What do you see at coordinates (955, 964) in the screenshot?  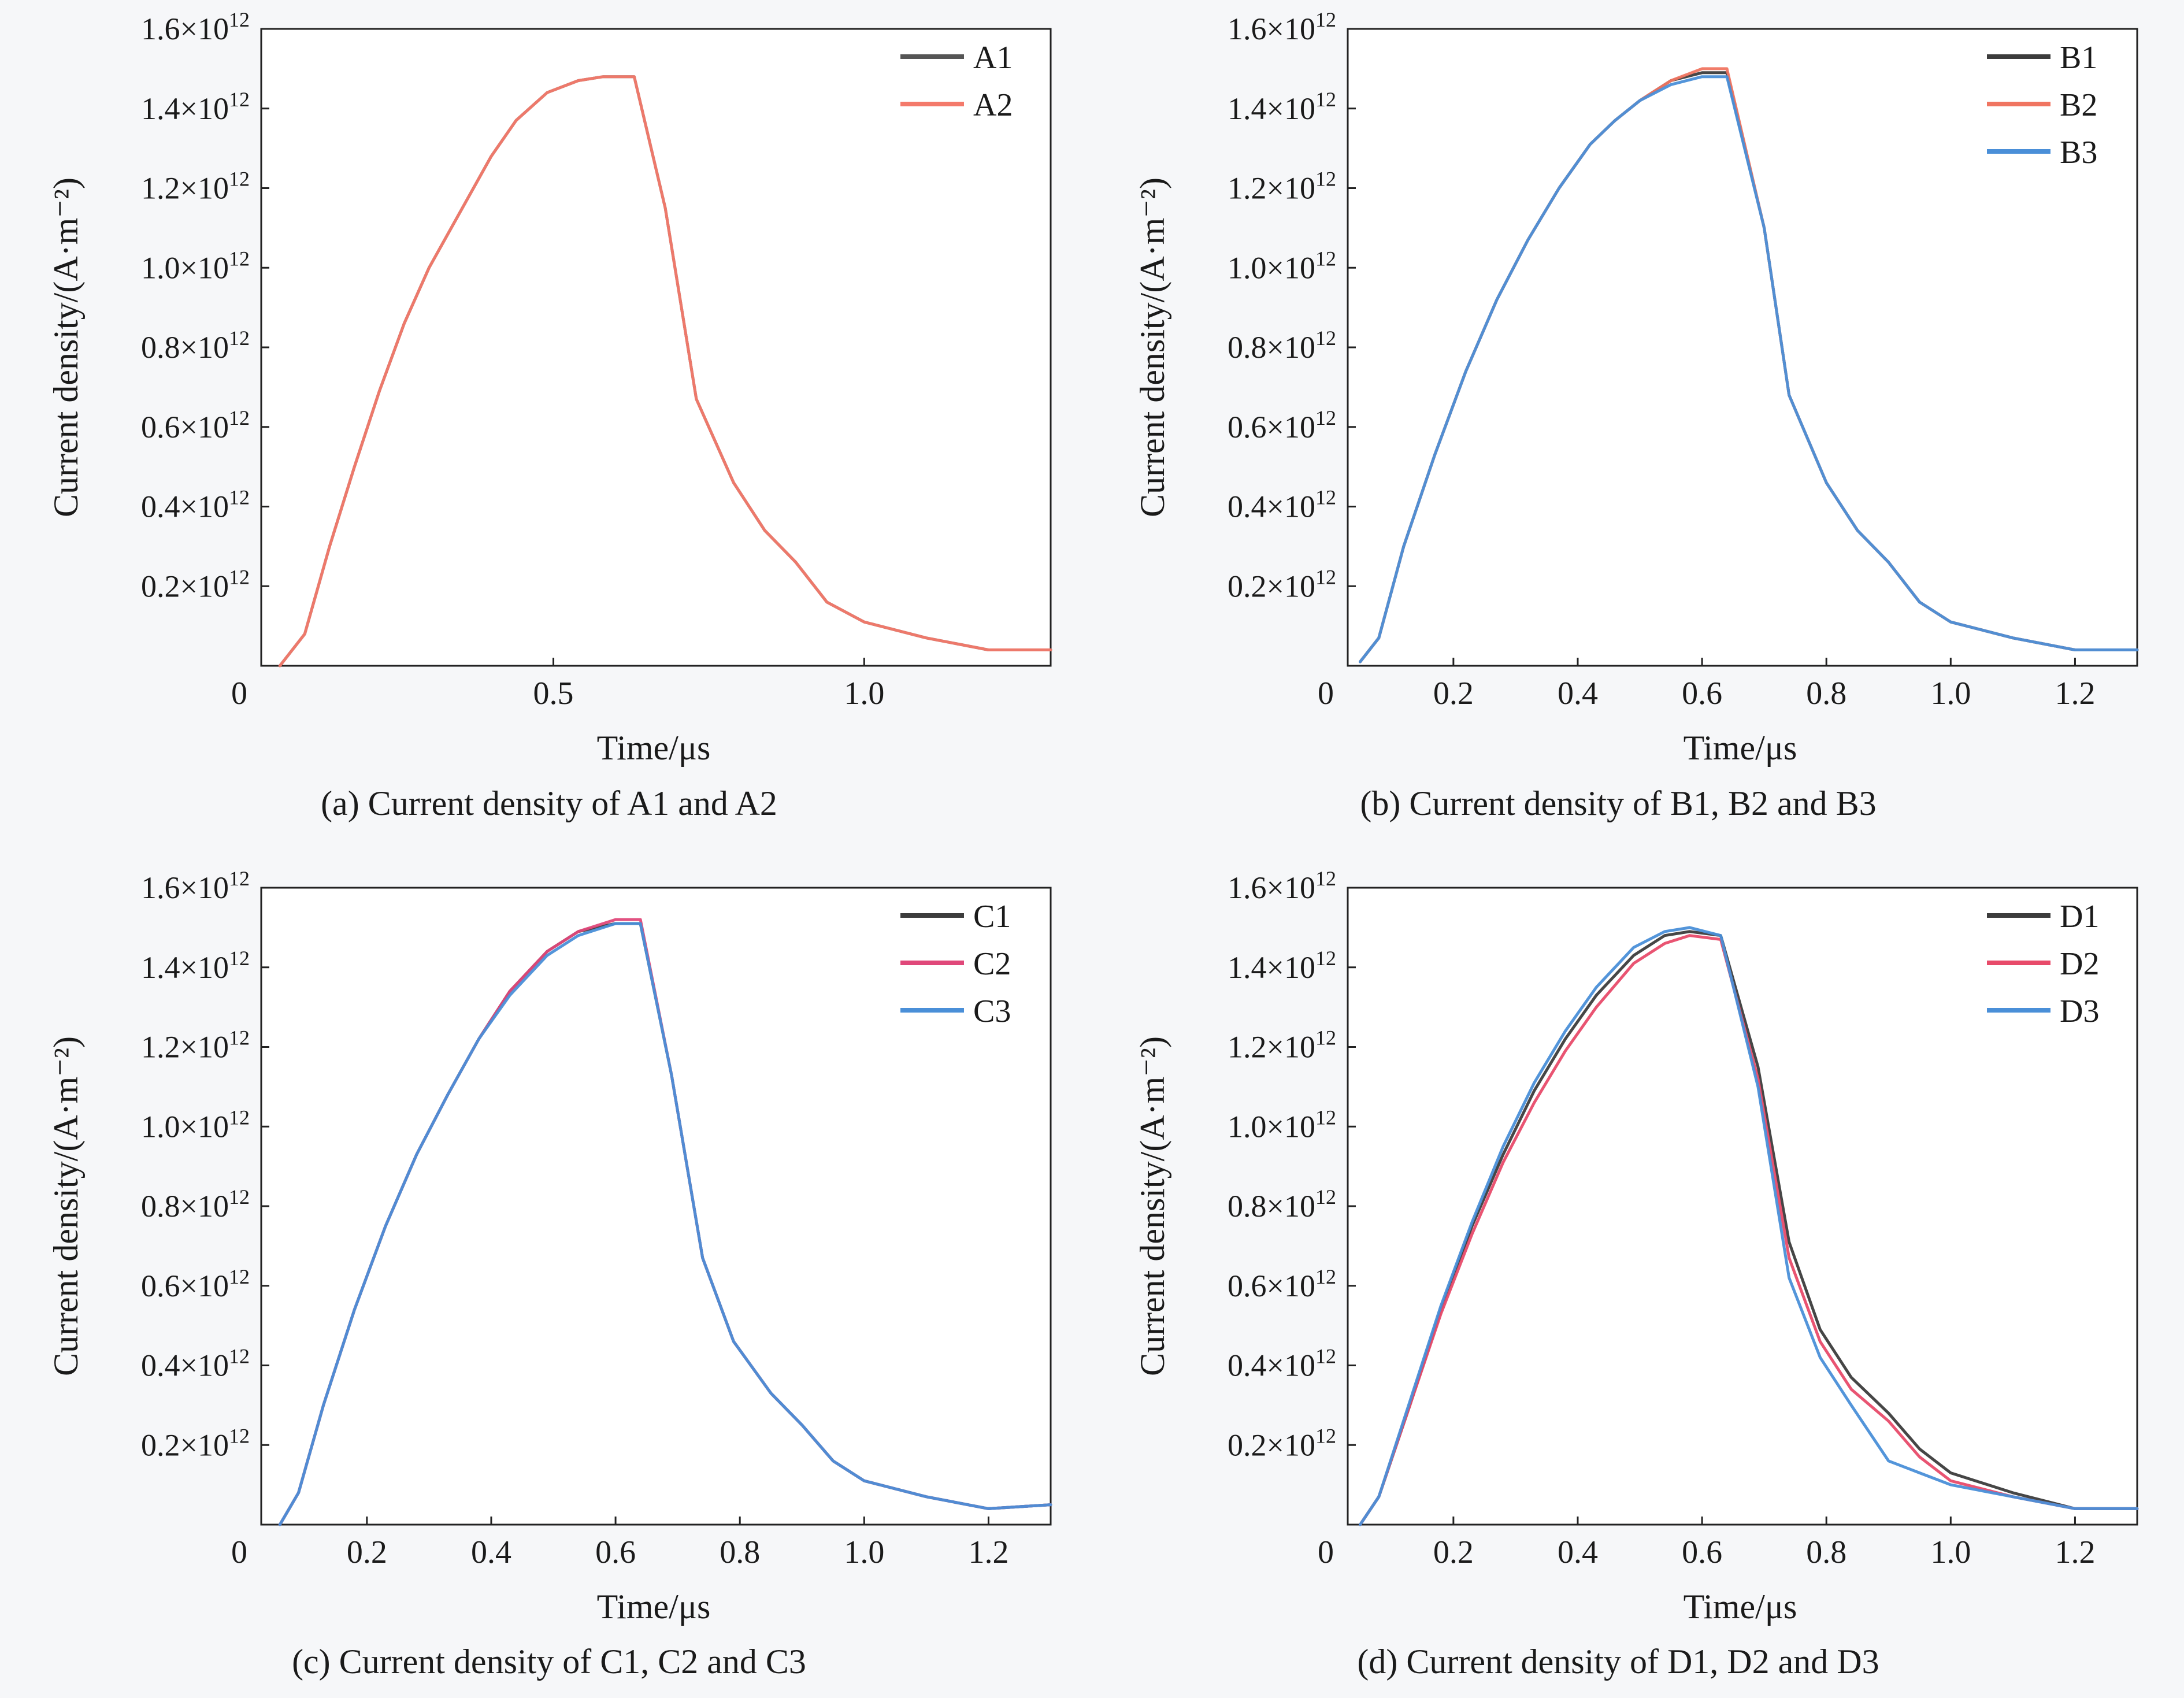 I see `legend: C1 C2 C3` at bounding box center [955, 964].